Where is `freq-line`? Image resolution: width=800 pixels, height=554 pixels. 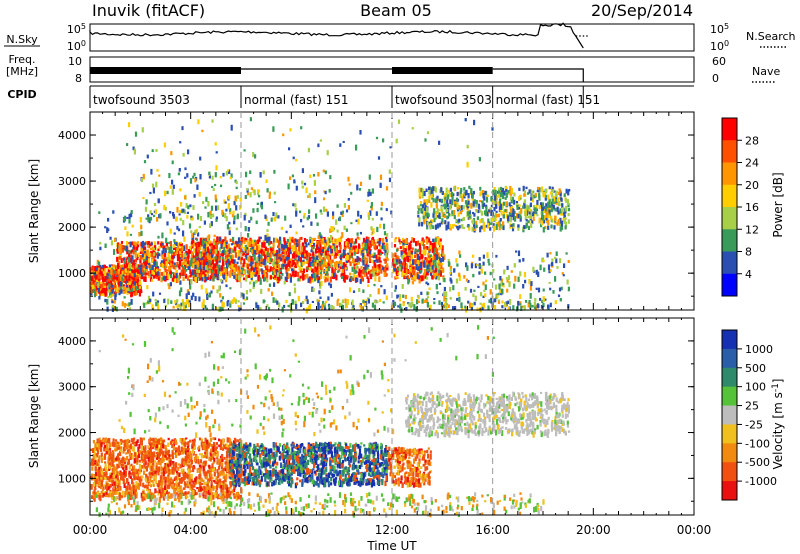 freq-line is located at coordinates (538, 75).